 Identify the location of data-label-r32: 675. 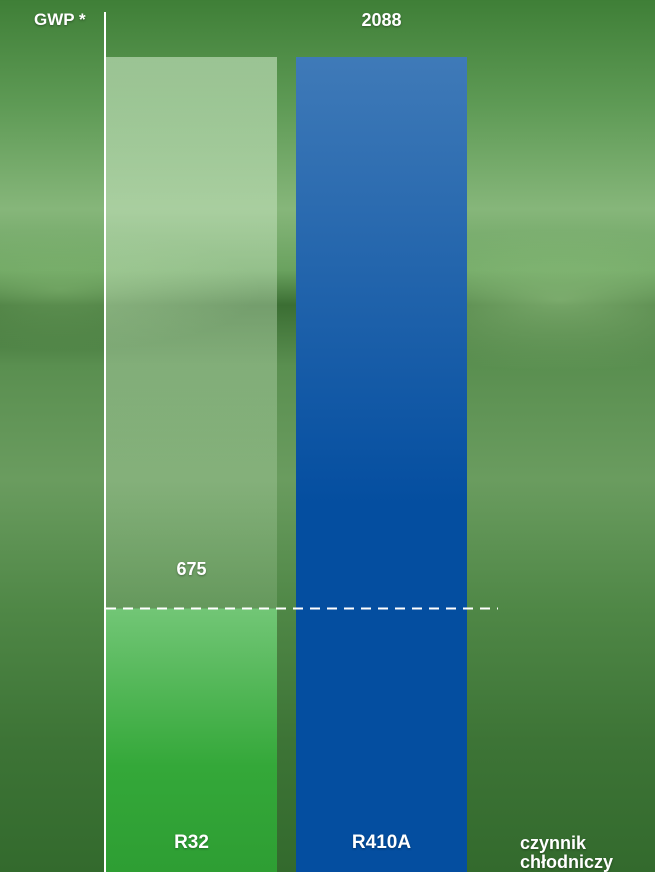
(191, 568).